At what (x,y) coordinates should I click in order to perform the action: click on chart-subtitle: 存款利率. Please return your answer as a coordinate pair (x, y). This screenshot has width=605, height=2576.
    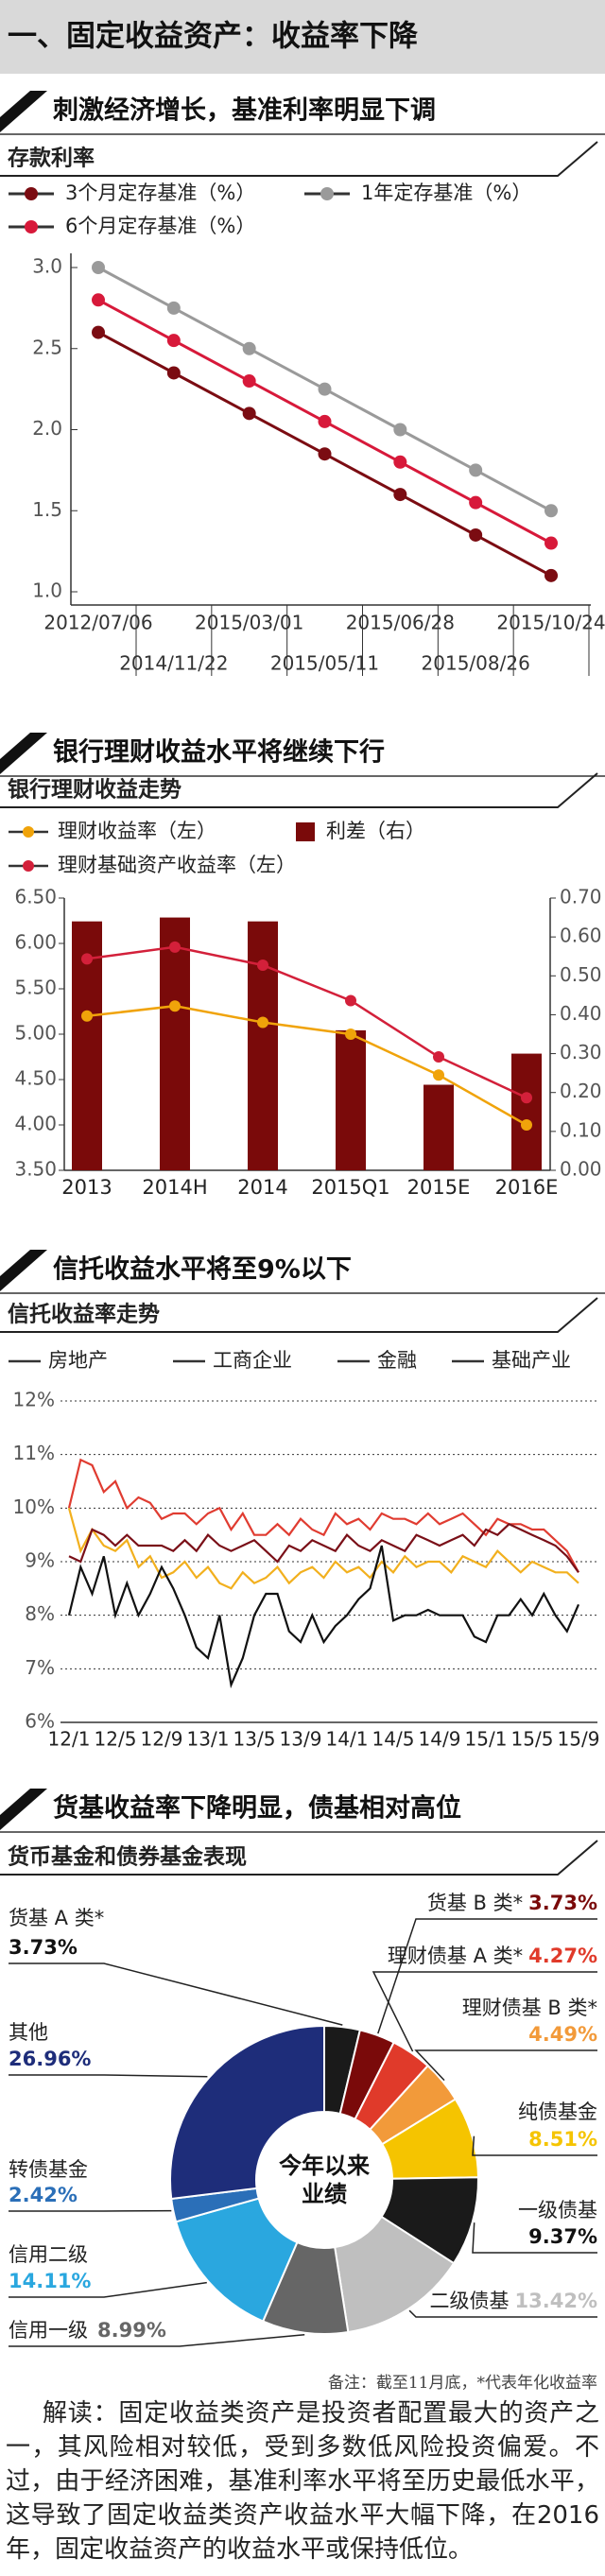
    Looking at the image, I should click on (51, 158).